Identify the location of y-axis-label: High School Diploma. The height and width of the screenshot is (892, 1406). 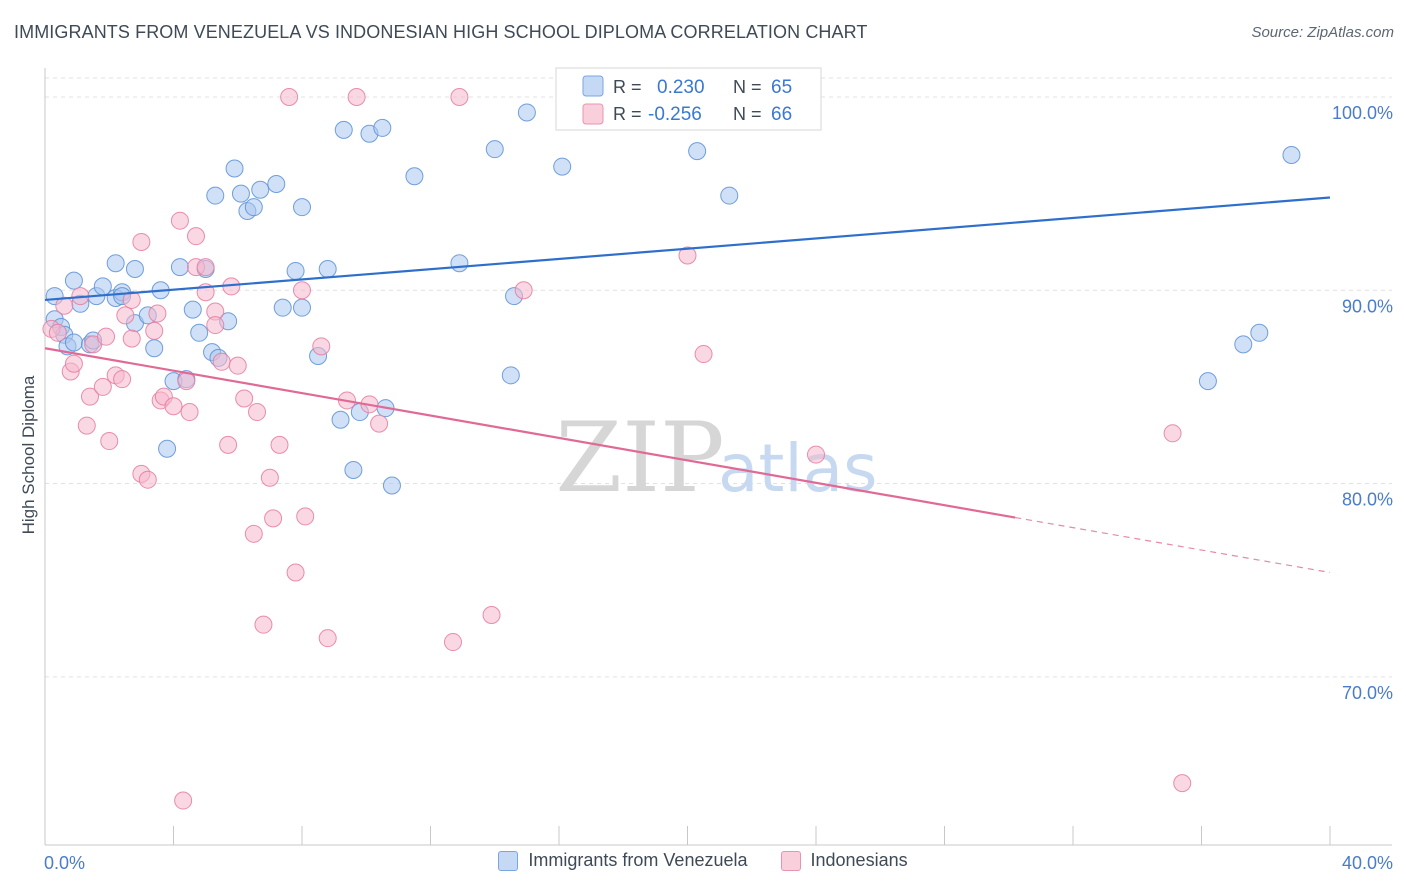
(28, 454).